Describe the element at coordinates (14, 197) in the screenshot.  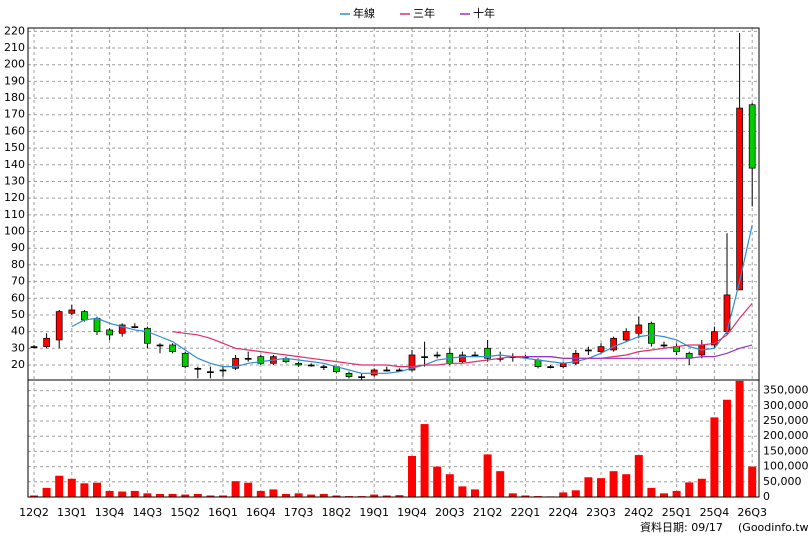
I see `y-tick-label: 120` at that location.